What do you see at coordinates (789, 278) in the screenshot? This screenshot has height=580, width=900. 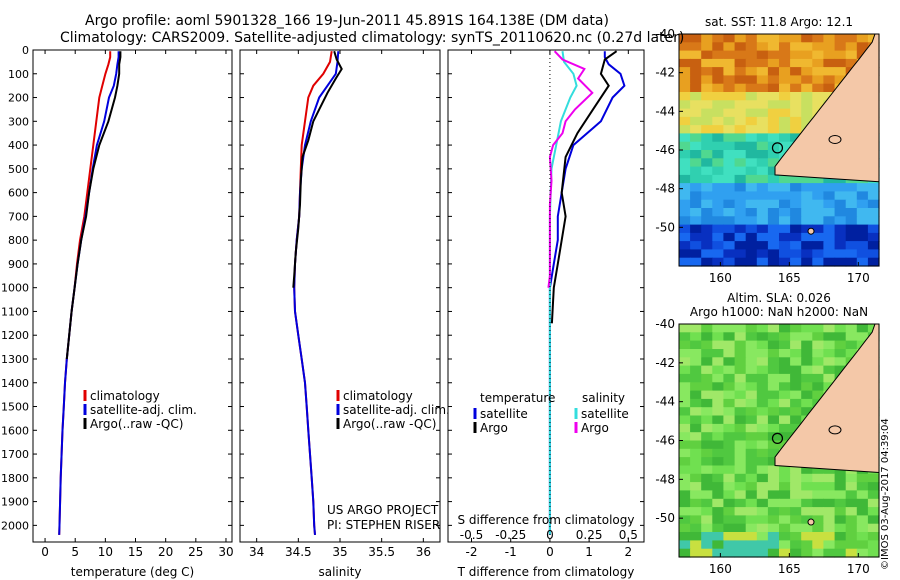 I see `map-x-tick-label: 165` at bounding box center [789, 278].